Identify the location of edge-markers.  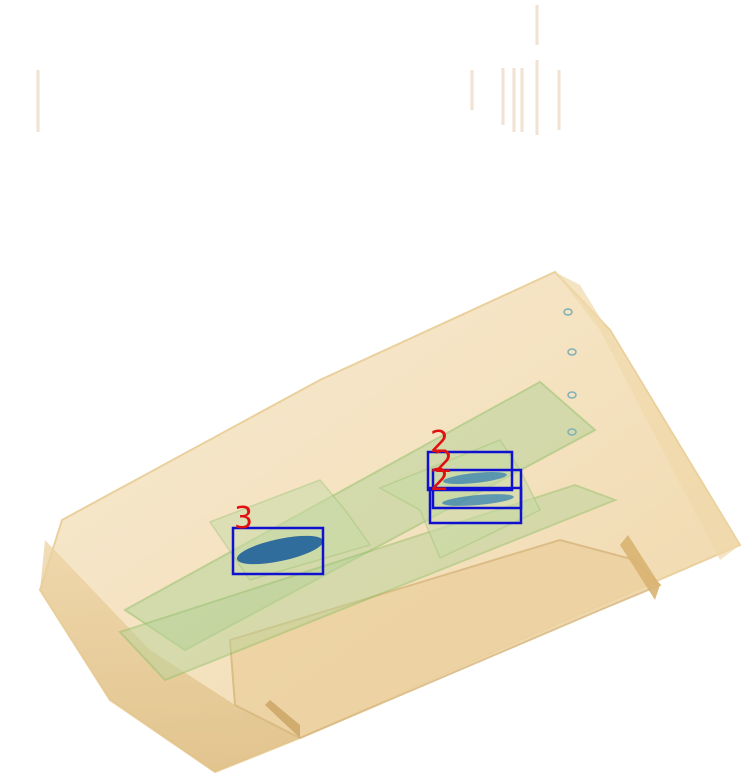
(570, 372).